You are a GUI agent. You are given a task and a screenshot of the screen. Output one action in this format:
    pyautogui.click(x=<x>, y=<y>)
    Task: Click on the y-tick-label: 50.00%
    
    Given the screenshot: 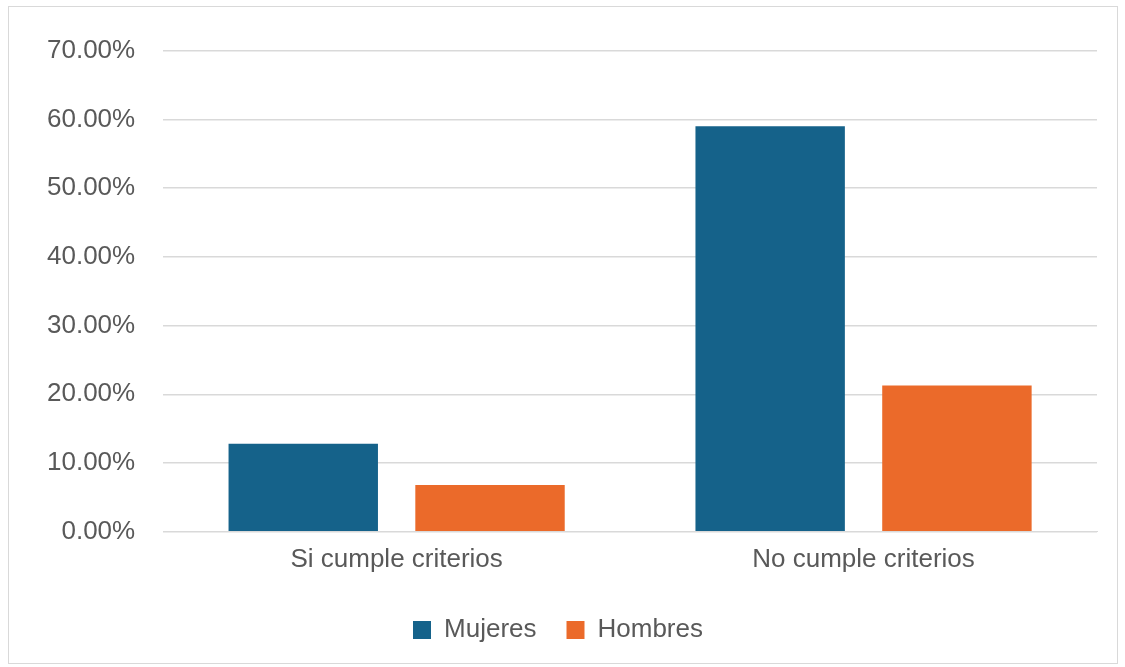 What is the action you would take?
    pyautogui.click(x=91, y=186)
    